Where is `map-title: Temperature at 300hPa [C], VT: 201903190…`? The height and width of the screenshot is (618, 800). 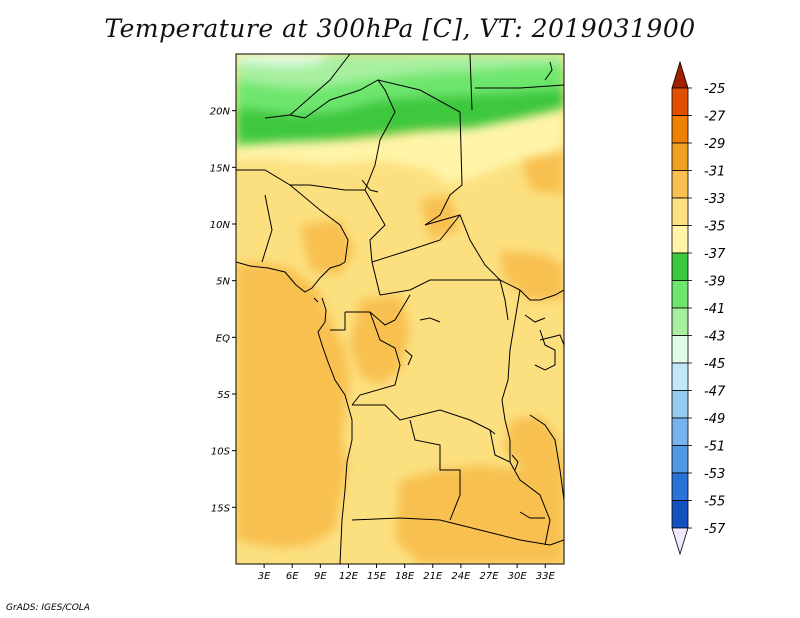 map-title: Temperature at 300hPa [C], VT: 201903190… is located at coordinates (400, 28).